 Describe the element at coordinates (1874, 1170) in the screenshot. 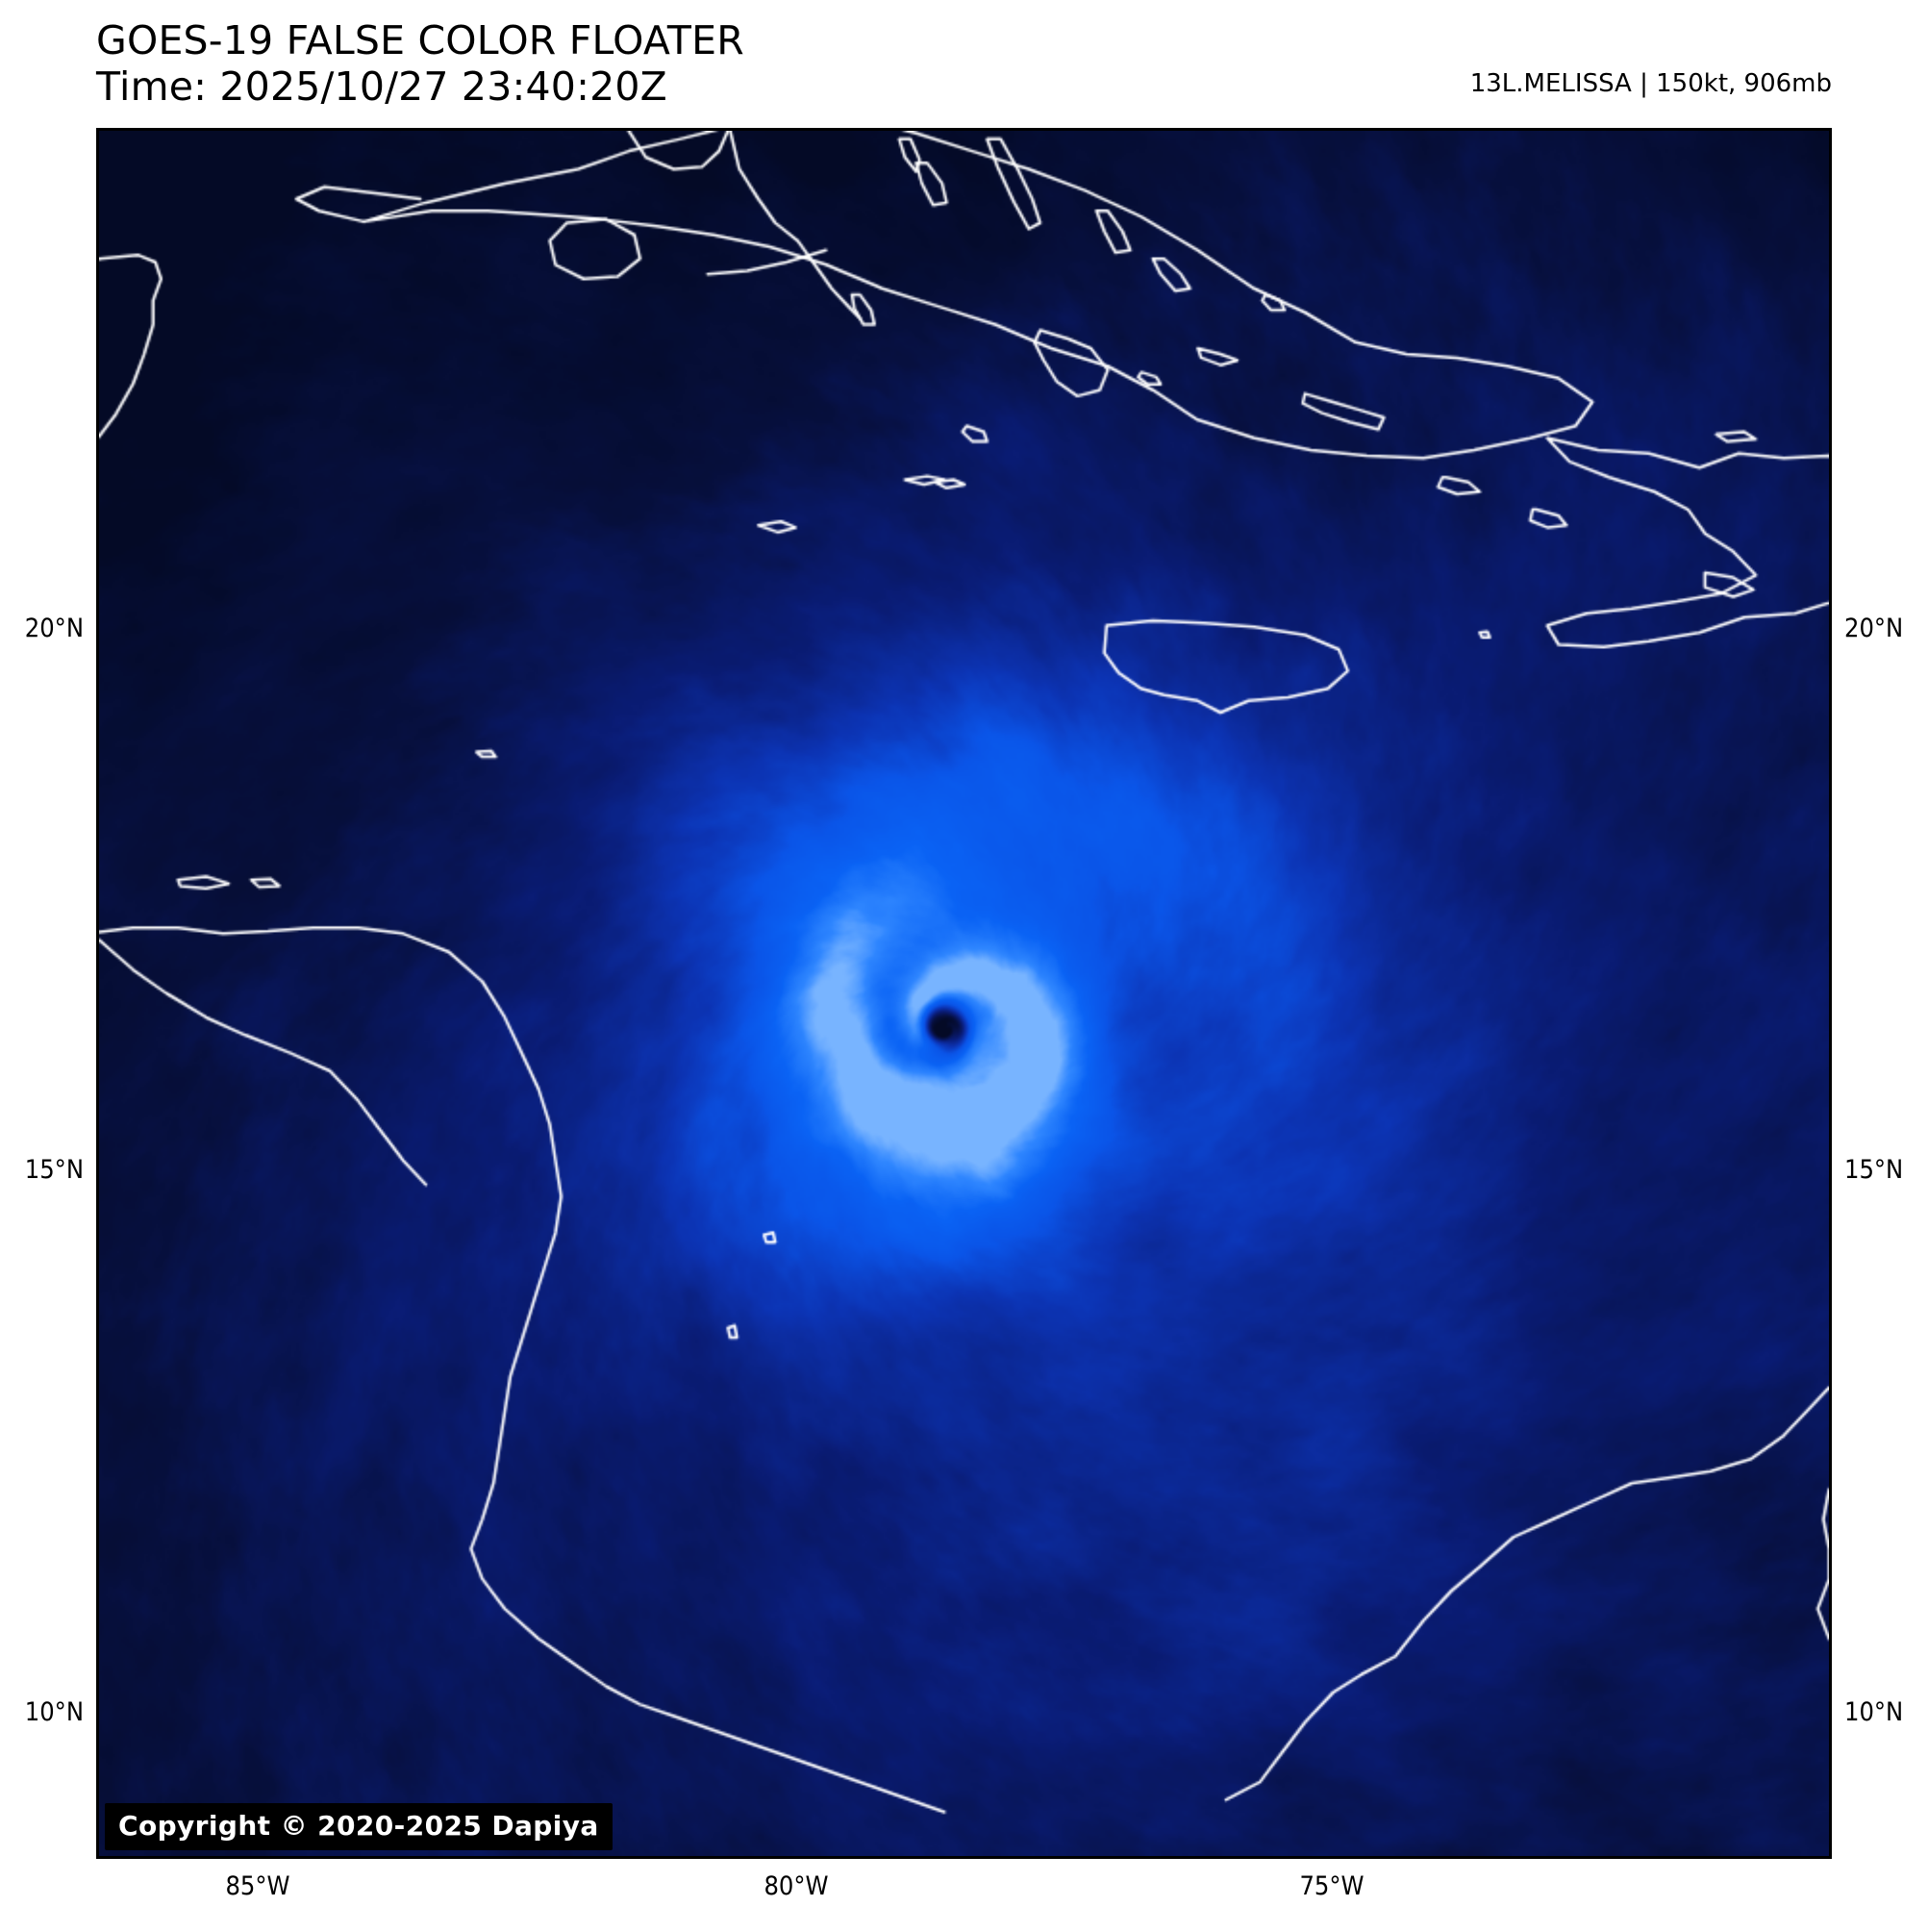

I see `lat-tick-right-15: 15°N` at that location.